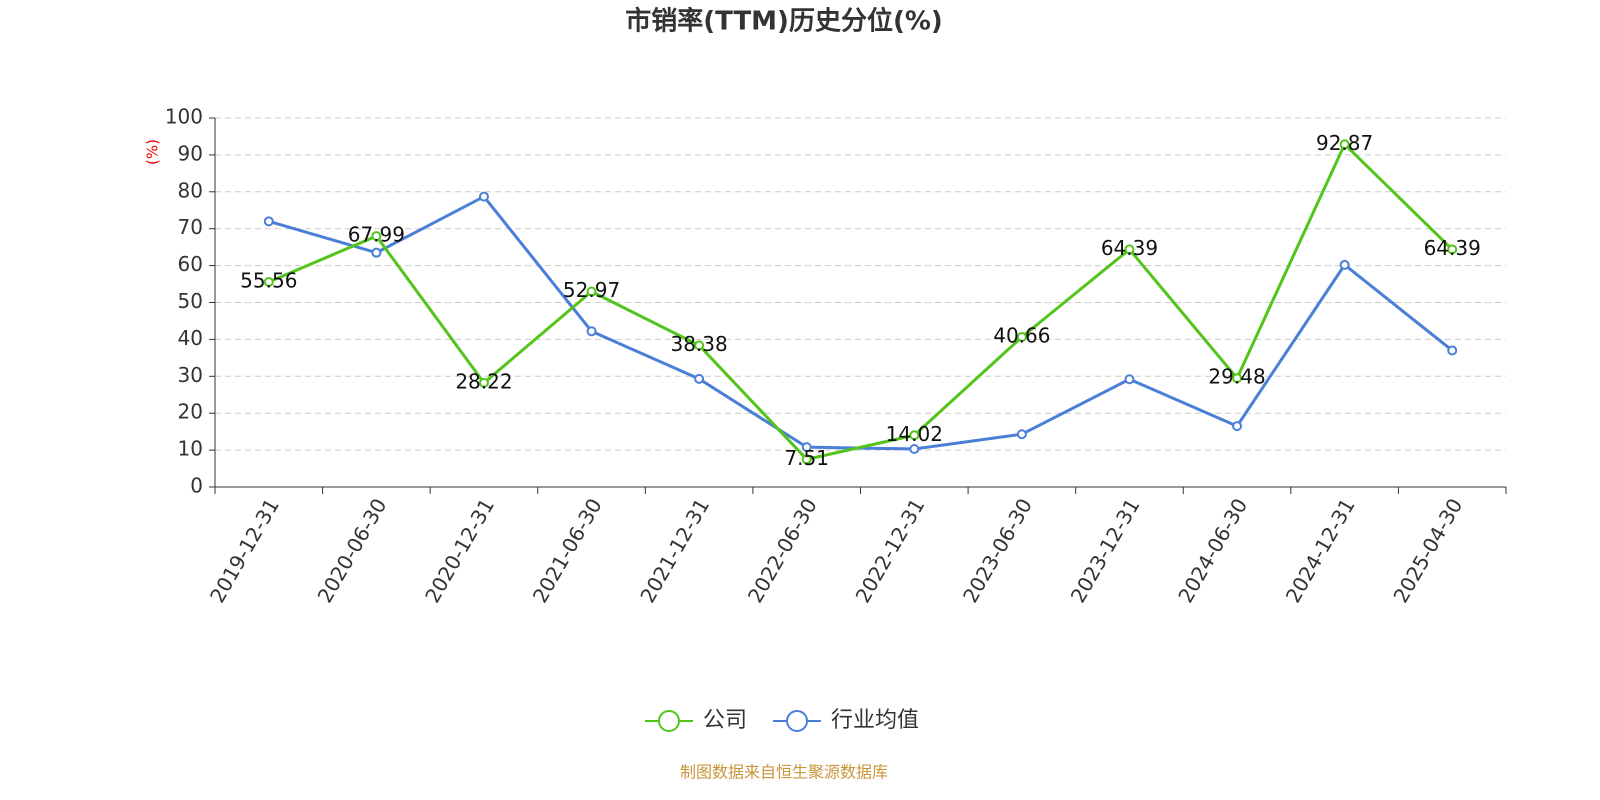 This screenshot has height=800, width=1600. What do you see at coordinates (190, 375) in the screenshot?
I see `y-tick-label: 30` at bounding box center [190, 375].